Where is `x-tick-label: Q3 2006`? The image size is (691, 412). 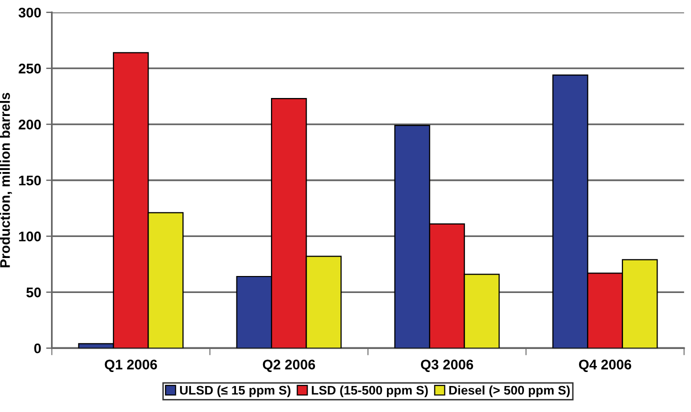
x-tick-label: Q3 2006 is located at coordinates (447, 366).